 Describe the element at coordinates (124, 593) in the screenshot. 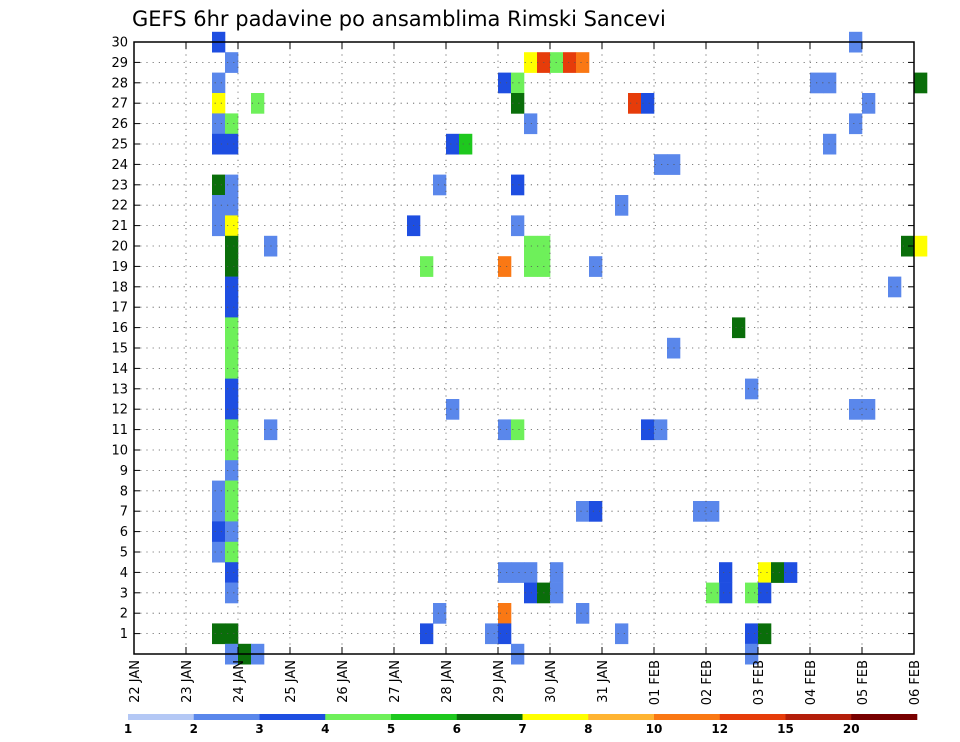

I see `y-tick-label: 3` at that location.